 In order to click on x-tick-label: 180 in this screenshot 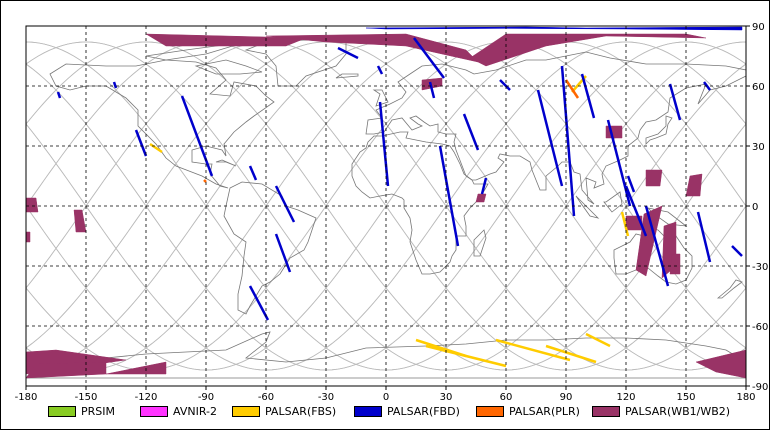, I will do `click(745, 396)`.